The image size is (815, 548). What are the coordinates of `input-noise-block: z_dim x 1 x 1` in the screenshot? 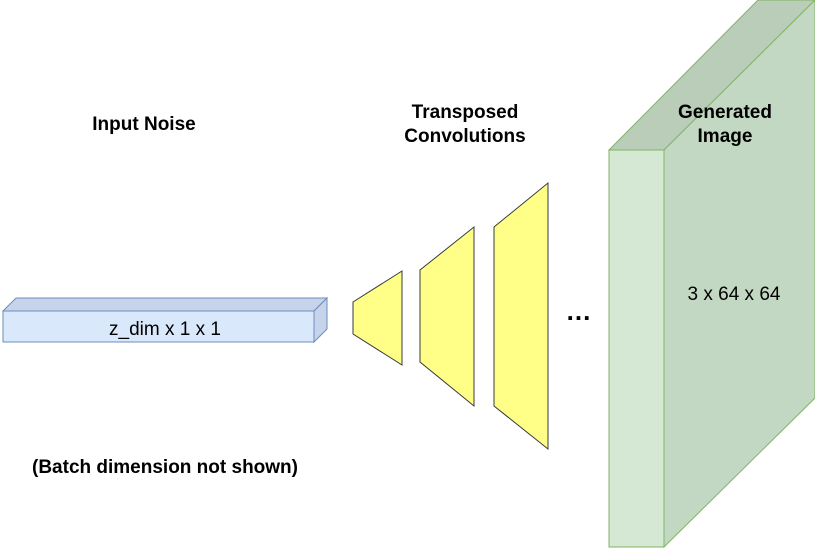 It's located at (165, 320).